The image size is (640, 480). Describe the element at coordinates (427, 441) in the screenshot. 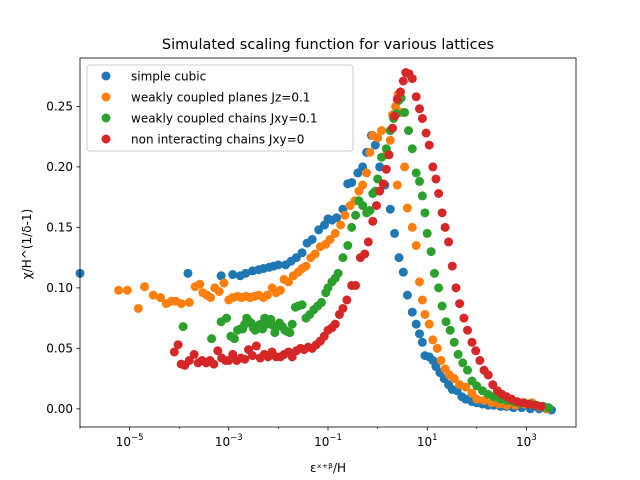

I see `x-tick-label: 10¹` at that location.